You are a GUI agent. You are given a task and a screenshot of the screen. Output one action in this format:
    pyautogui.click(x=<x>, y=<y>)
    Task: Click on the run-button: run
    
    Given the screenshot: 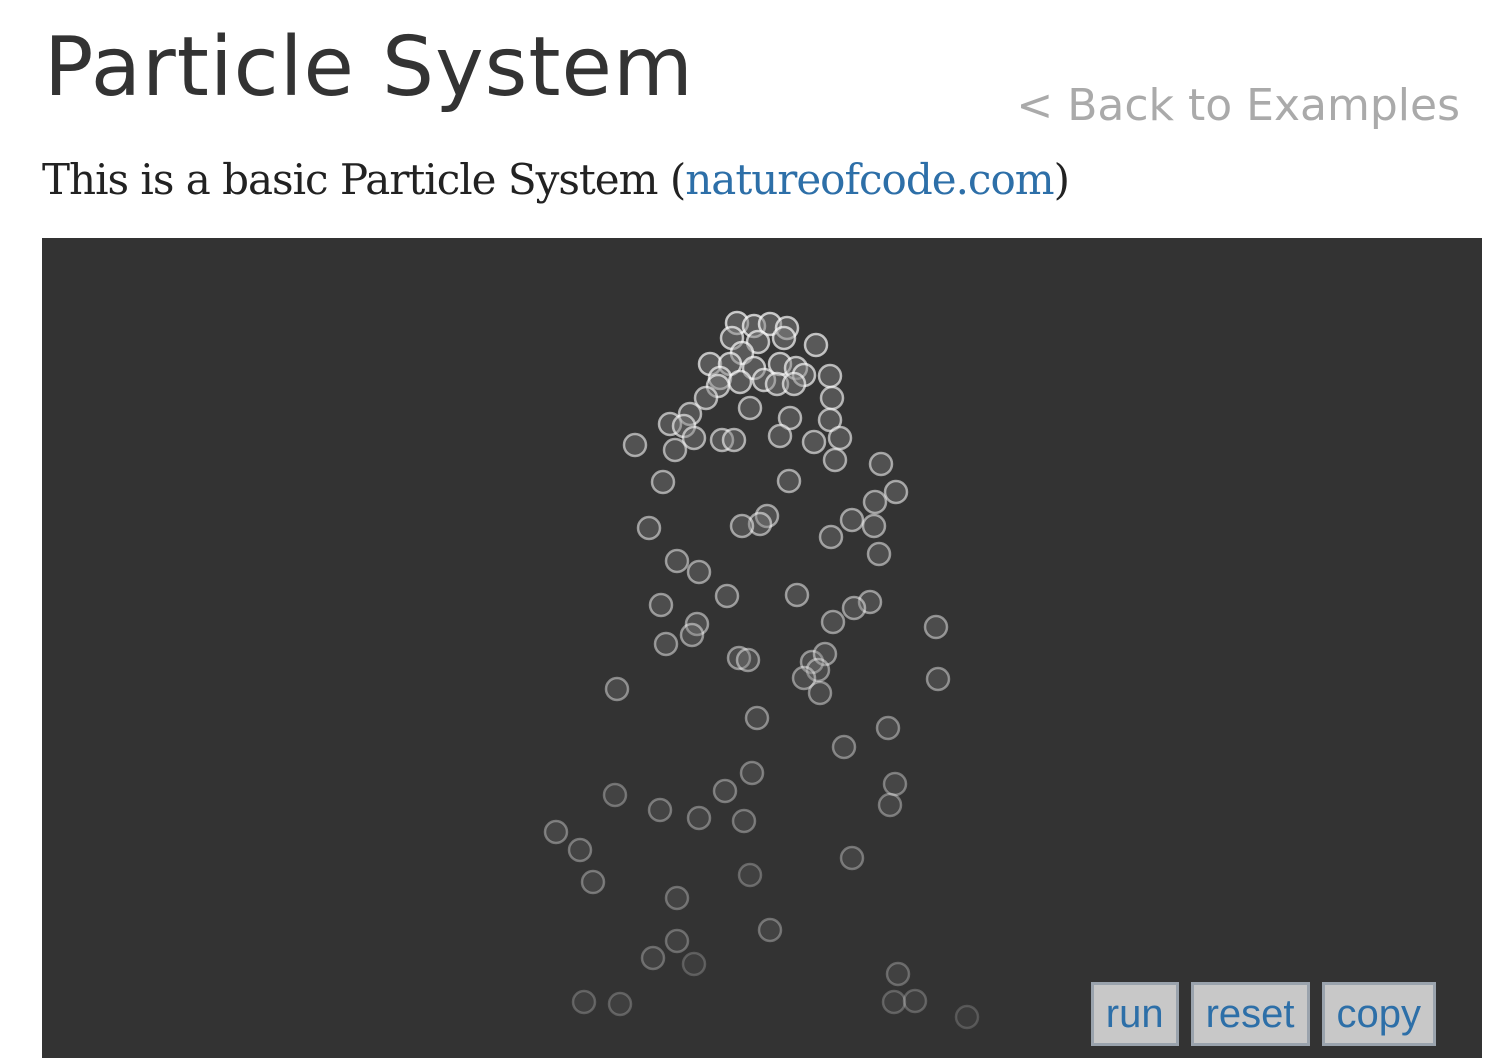 What is the action you would take?
    pyautogui.click(x=1134, y=1014)
    